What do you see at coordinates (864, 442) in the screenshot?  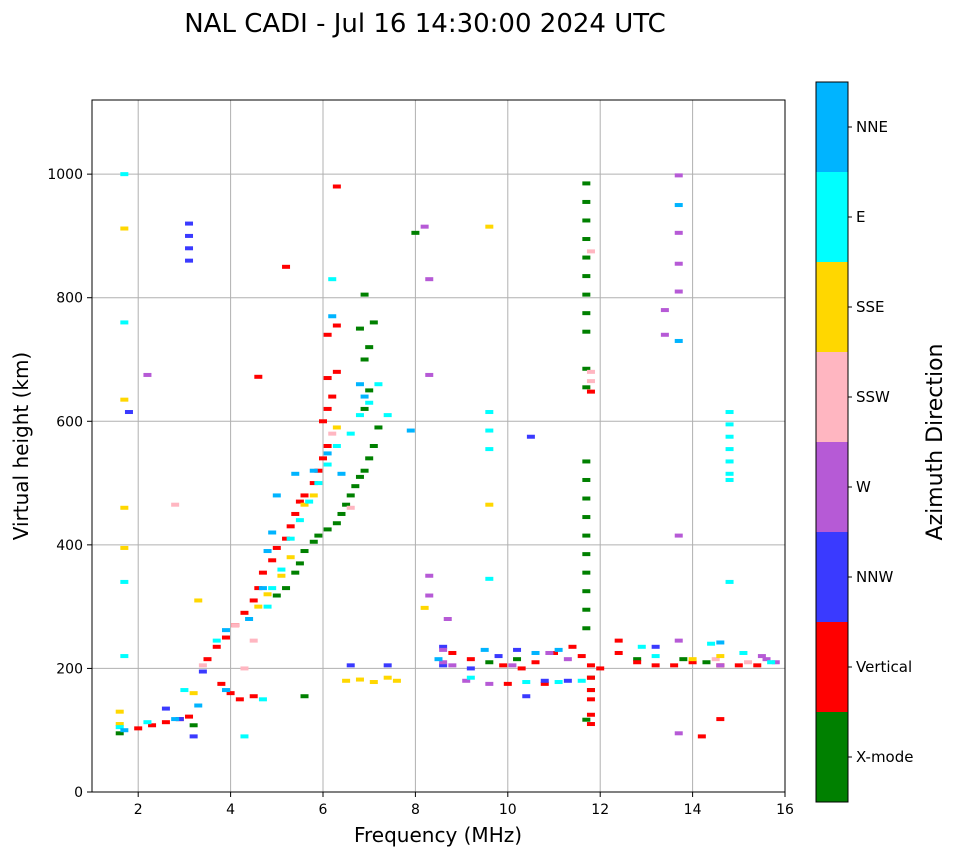 I see `azimuth-colorbar: X-mode Vertical NNW W SSW SSE E NNE` at bounding box center [864, 442].